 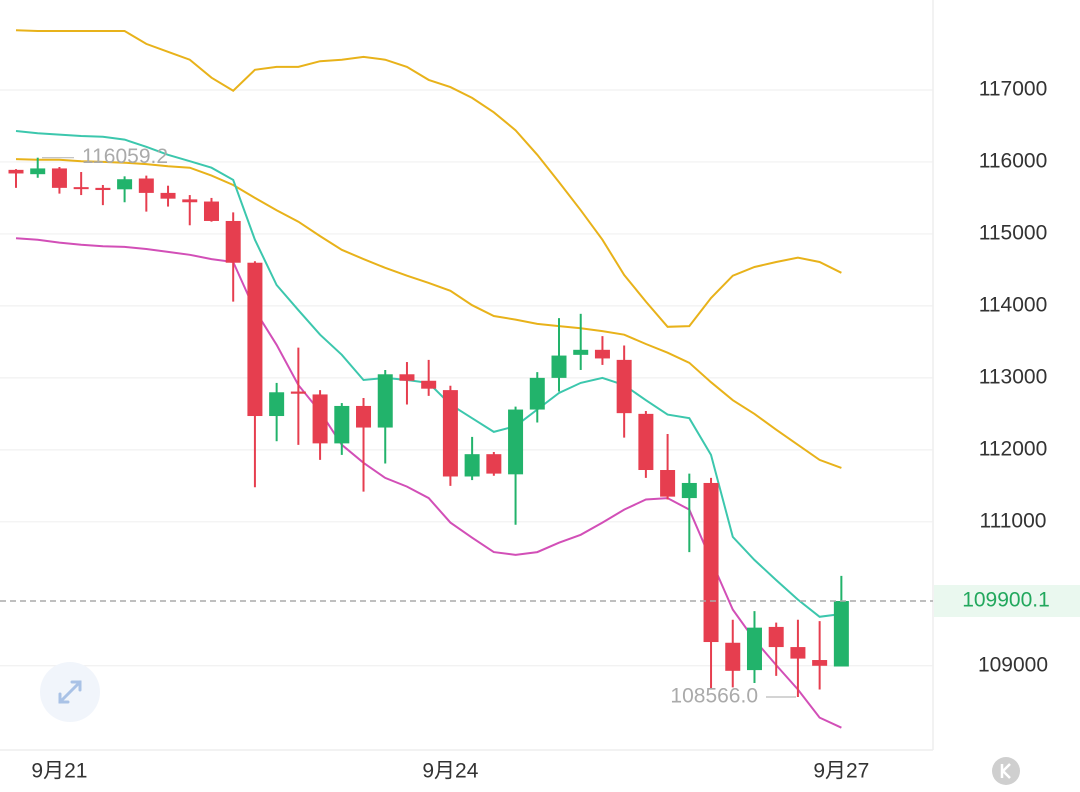 What do you see at coordinates (1013, 520) in the screenshot?
I see `y-tick-label: 111000` at bounding box center [1013, 520].